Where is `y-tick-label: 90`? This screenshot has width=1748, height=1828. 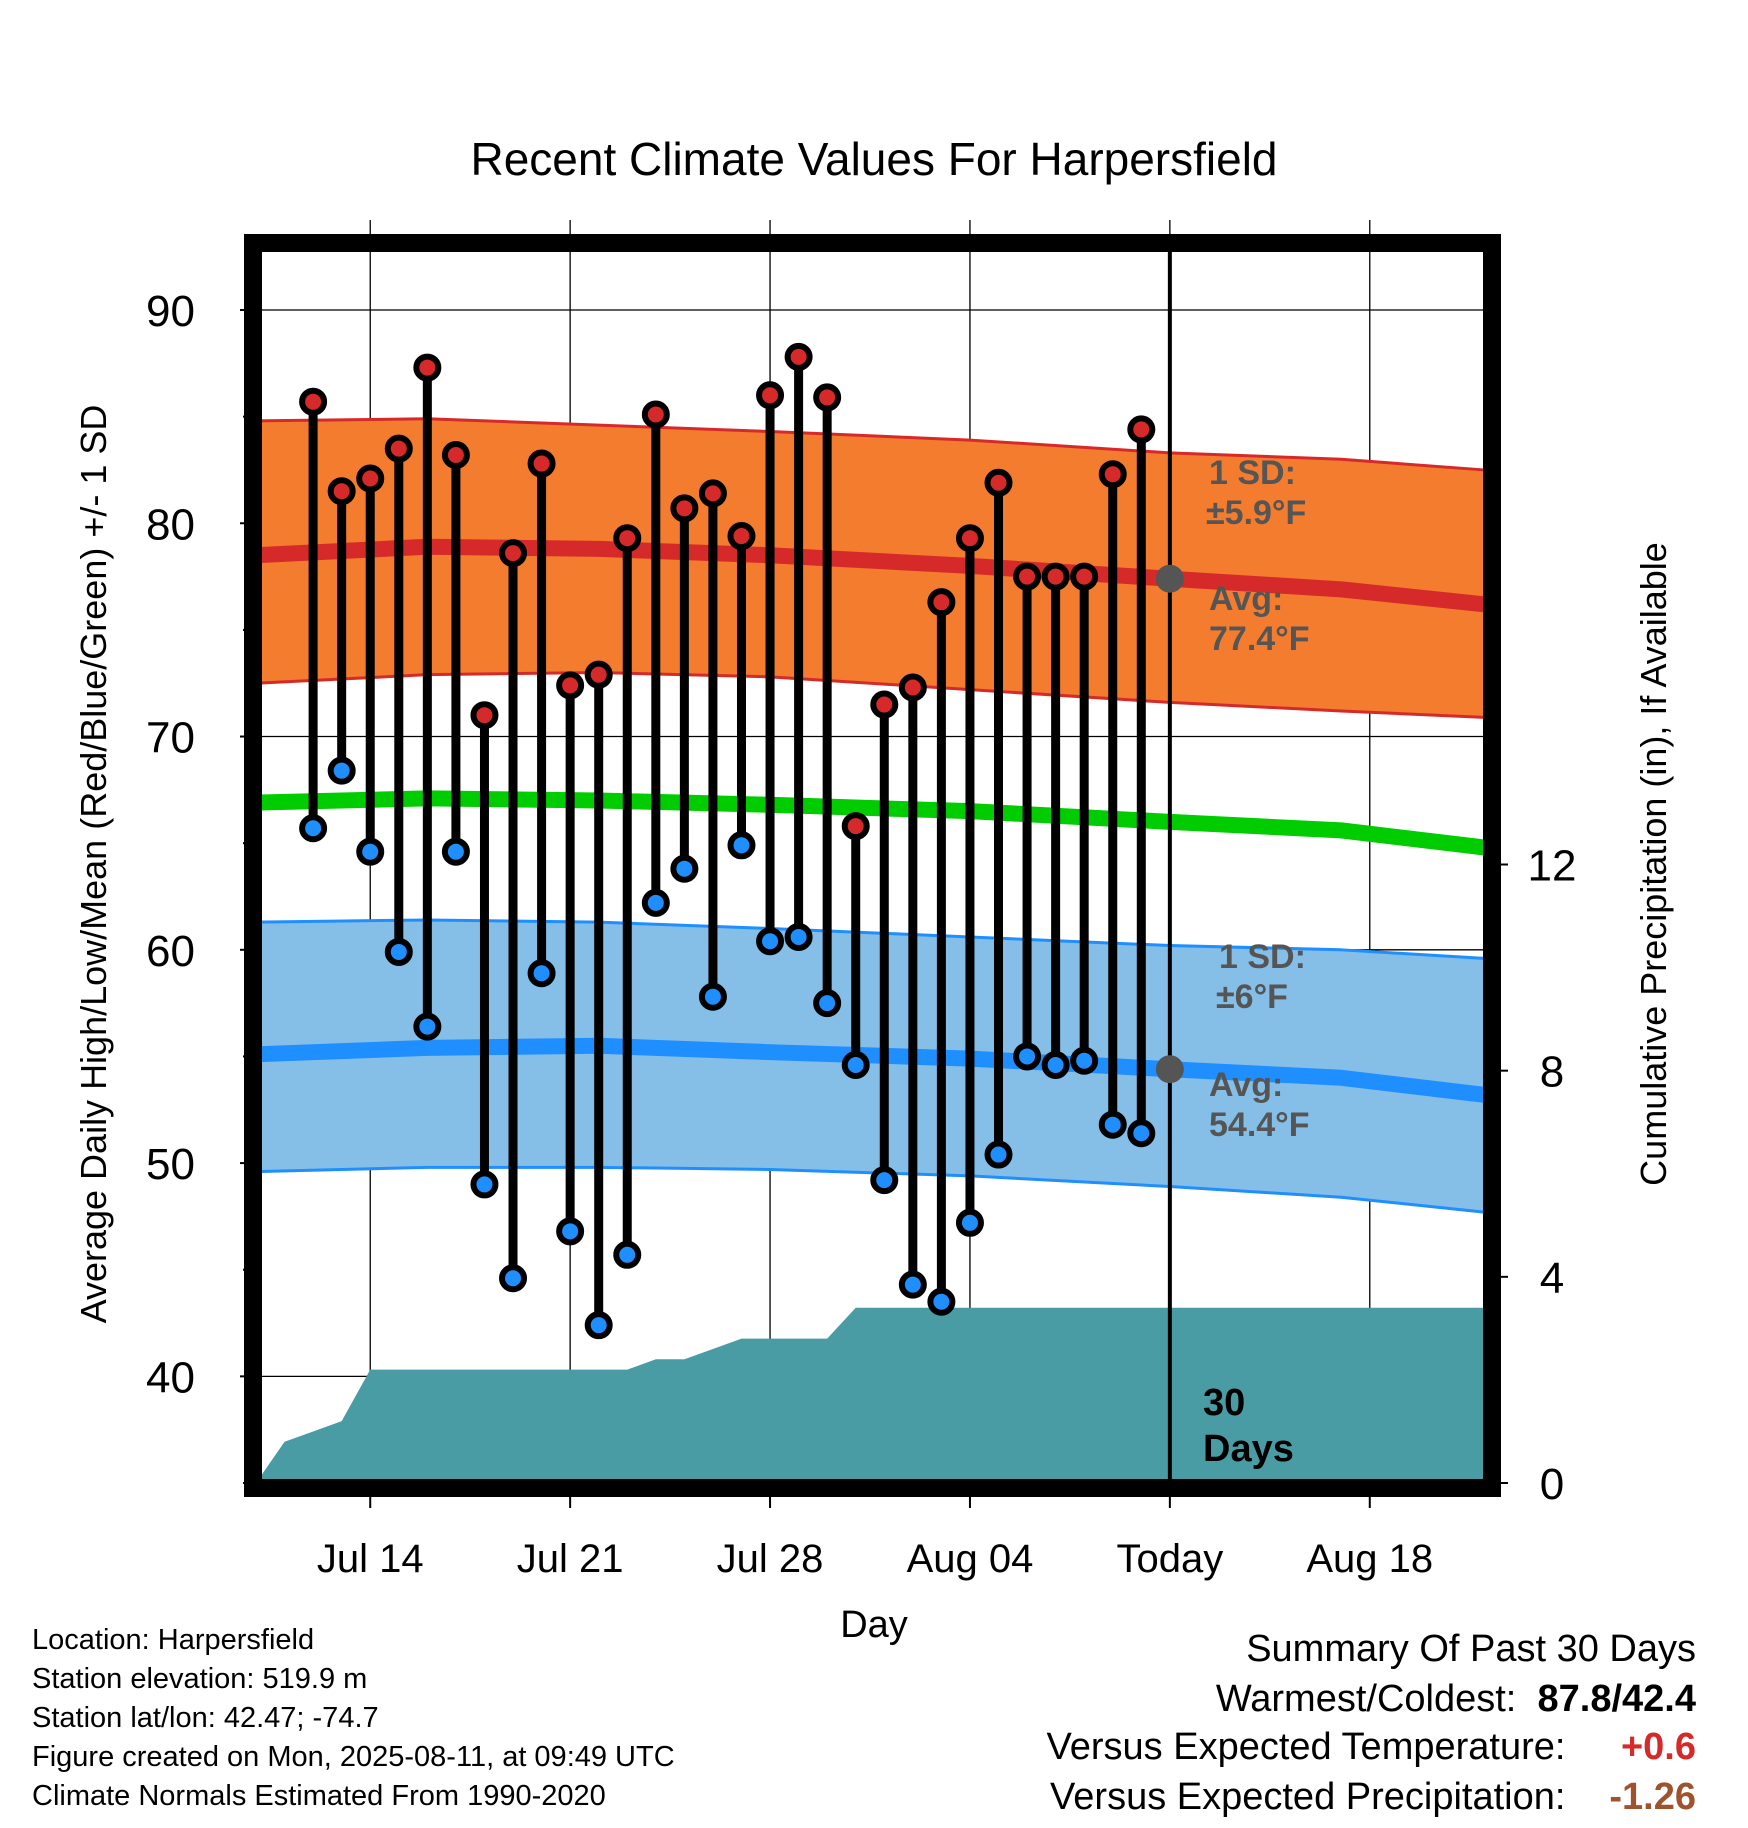
y-tick-label: 90 is located at coordinates (170, 311).